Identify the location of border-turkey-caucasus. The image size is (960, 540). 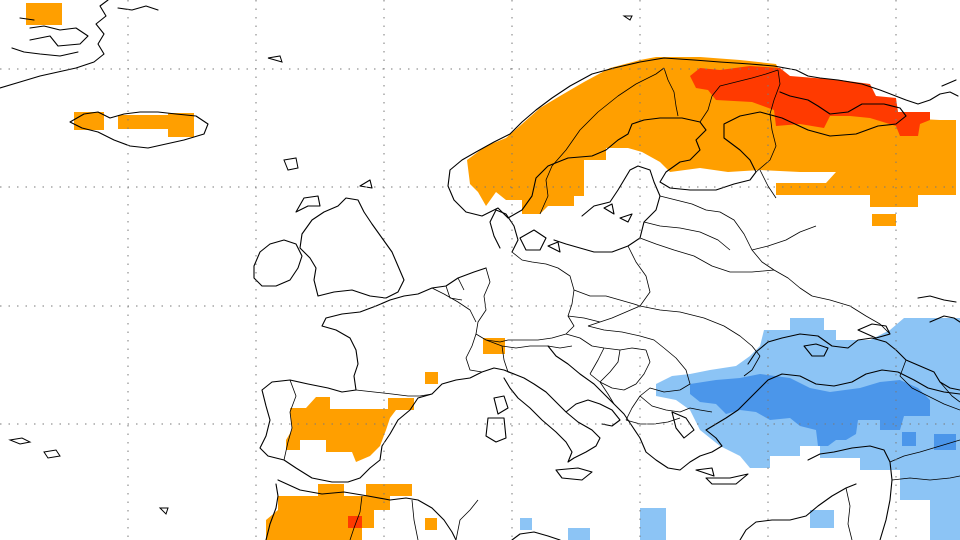
(924, 420).